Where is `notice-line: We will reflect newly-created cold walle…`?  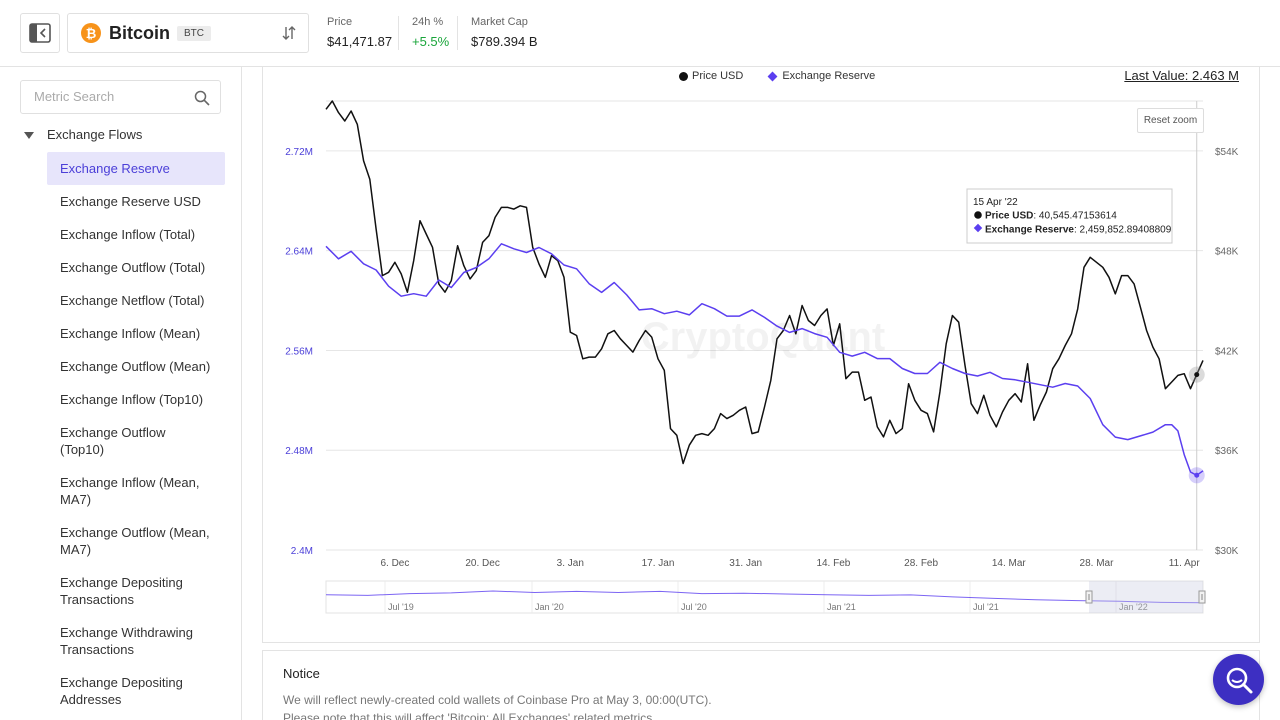 notice-line: We will reflect newly-created cold walle… is located at coordinates (497, 700).